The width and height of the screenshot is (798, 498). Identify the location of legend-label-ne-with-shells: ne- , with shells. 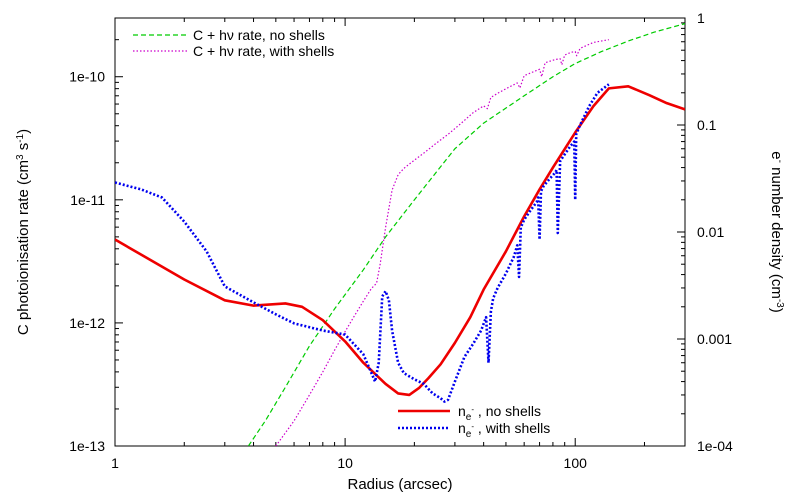
(504, 430).